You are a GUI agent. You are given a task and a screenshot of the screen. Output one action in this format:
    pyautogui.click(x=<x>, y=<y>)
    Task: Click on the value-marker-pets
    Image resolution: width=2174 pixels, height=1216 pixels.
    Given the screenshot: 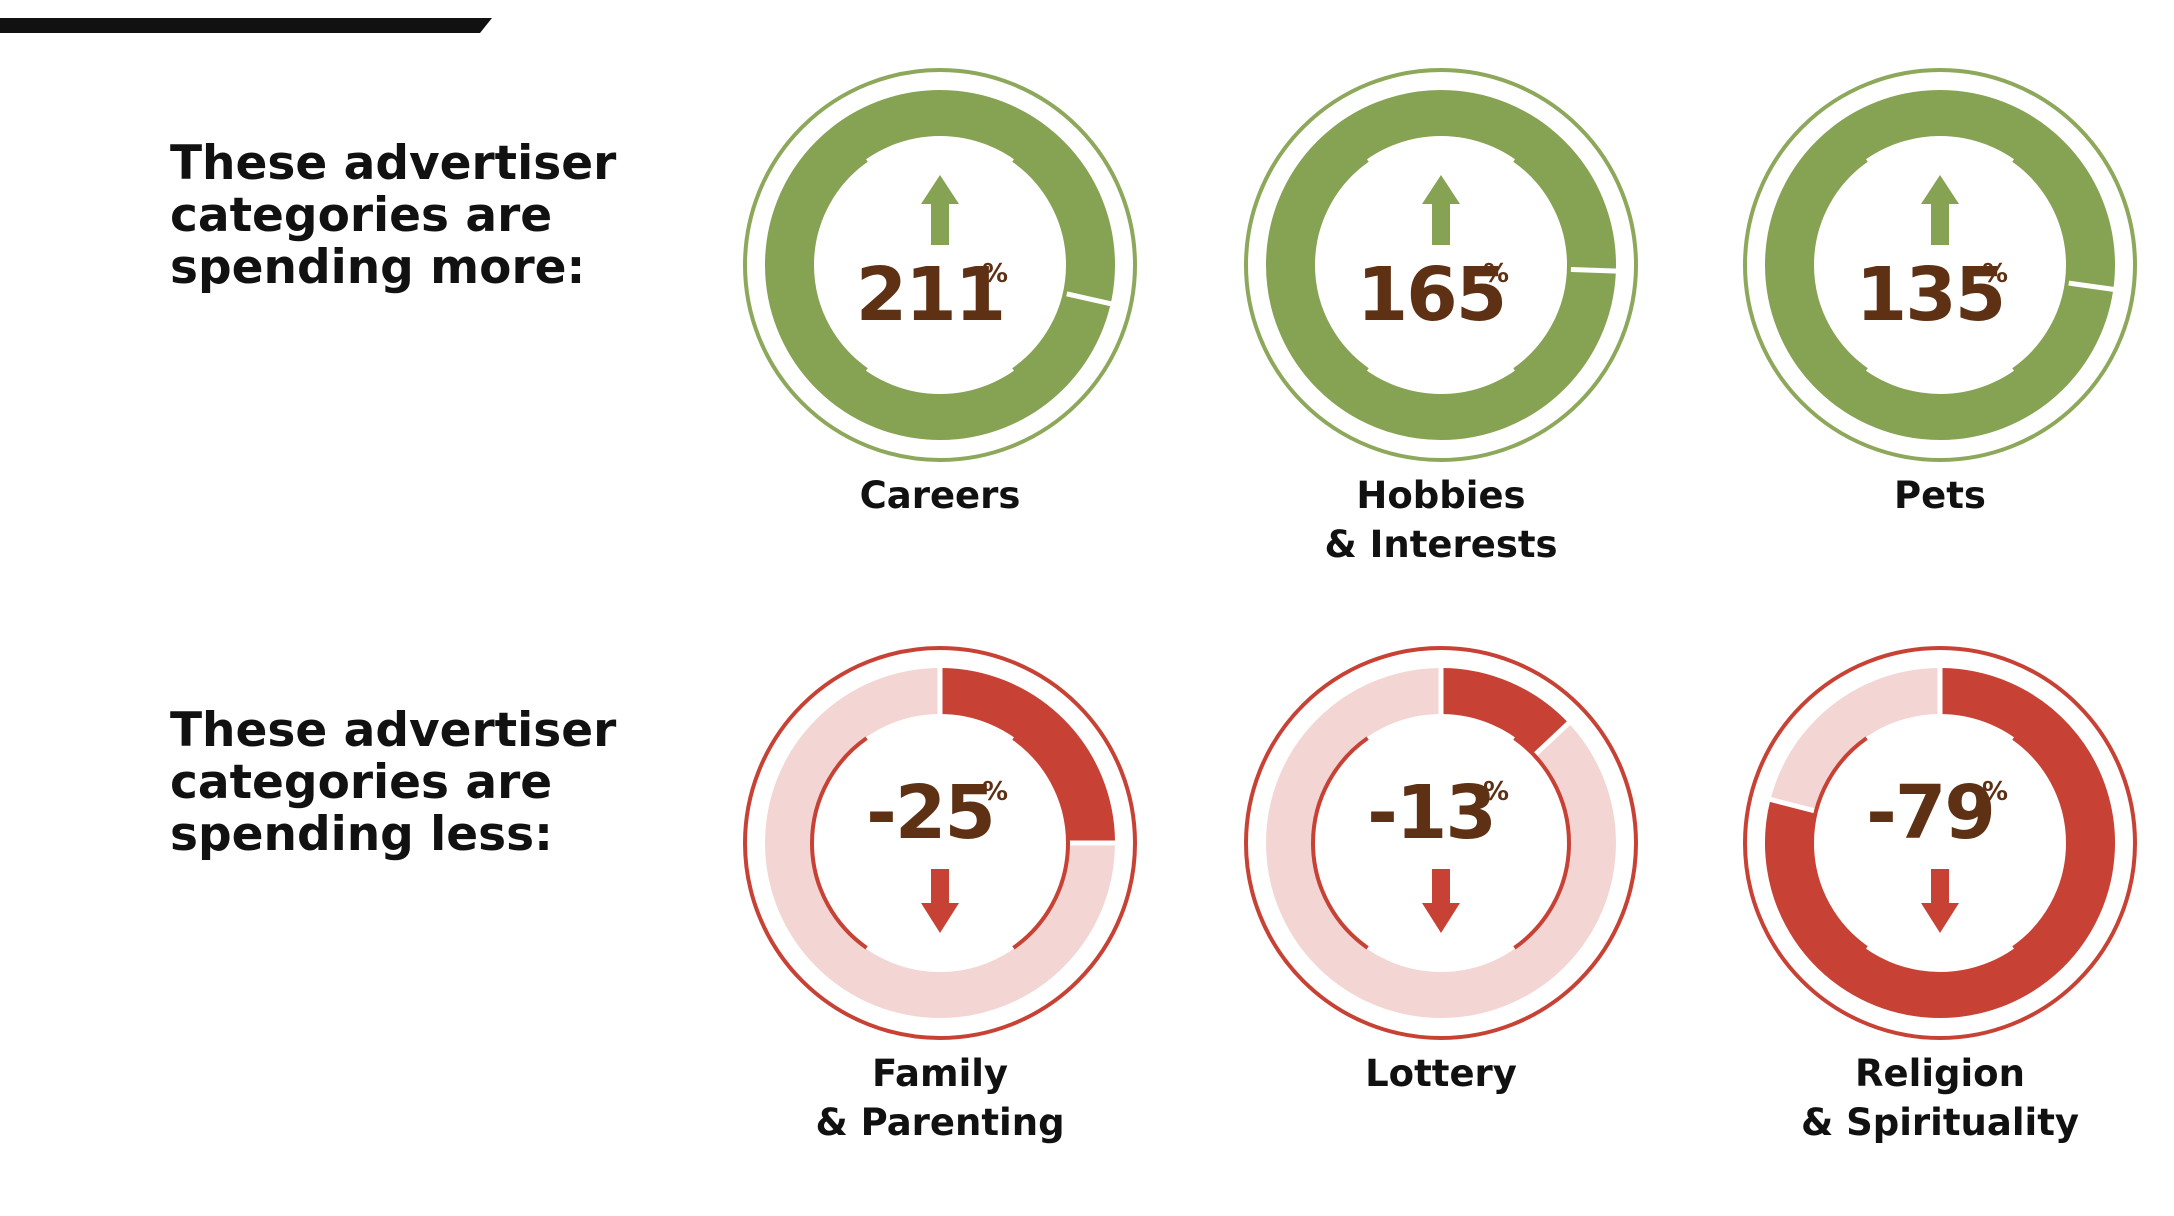 What is the action you would take?
    pyautogui.click(x=2090, y=286)
    